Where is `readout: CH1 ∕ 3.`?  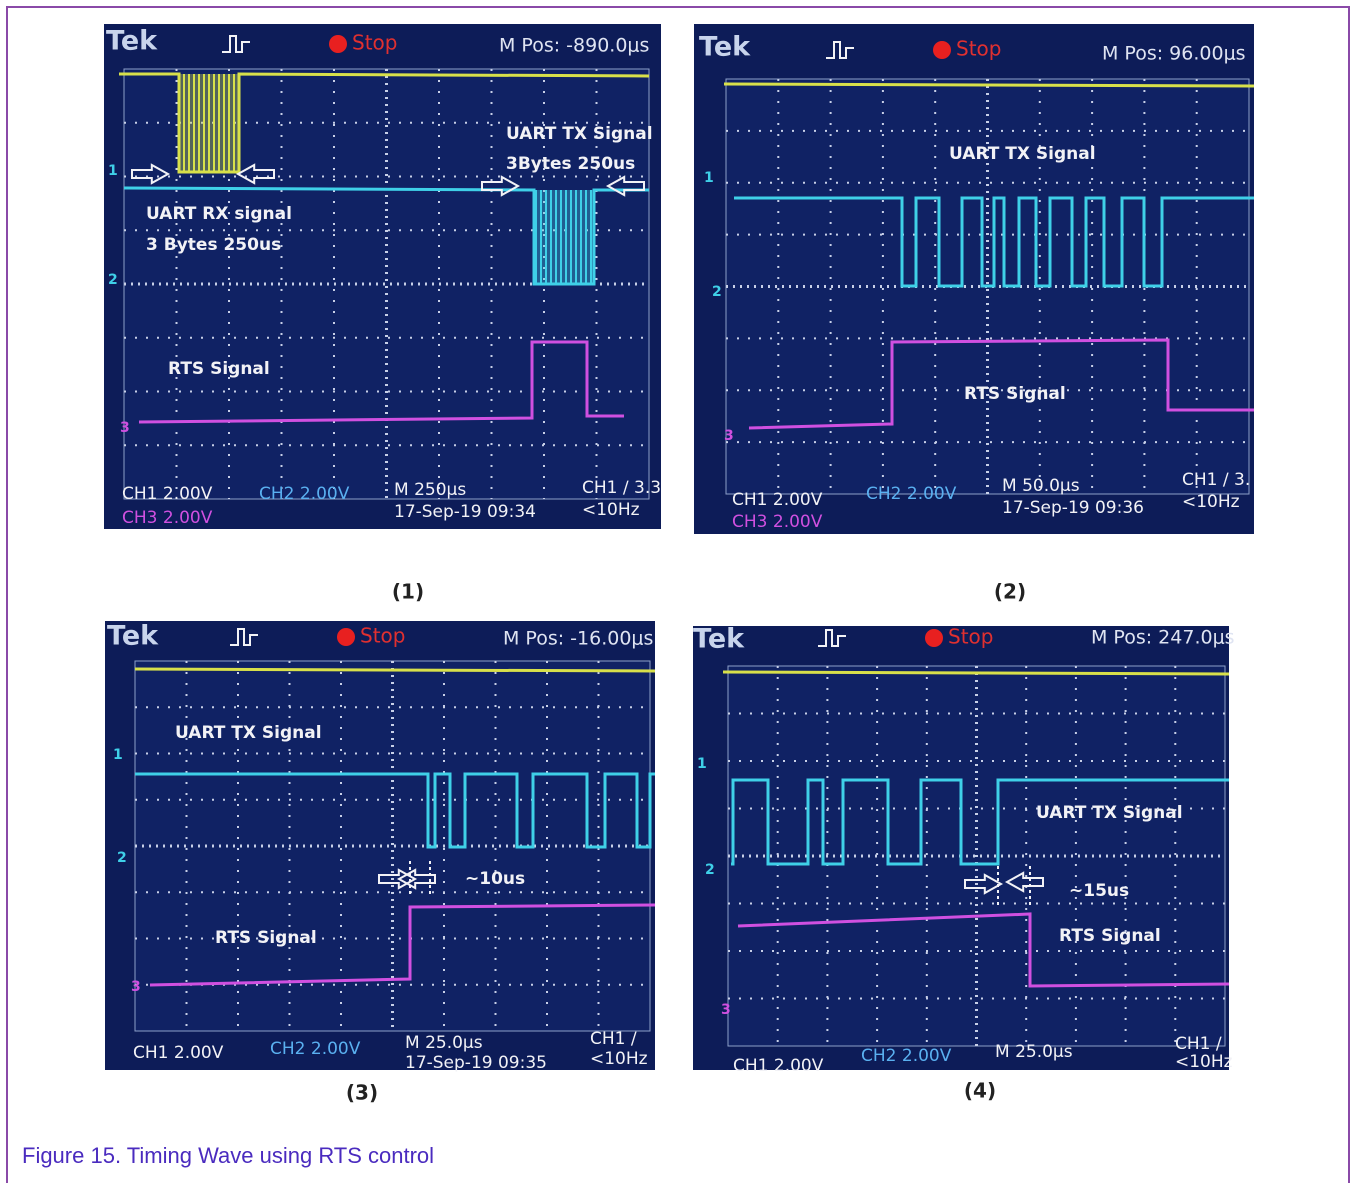 readout: CH1 ∕ 3. is located at coordinates (1216, 480).